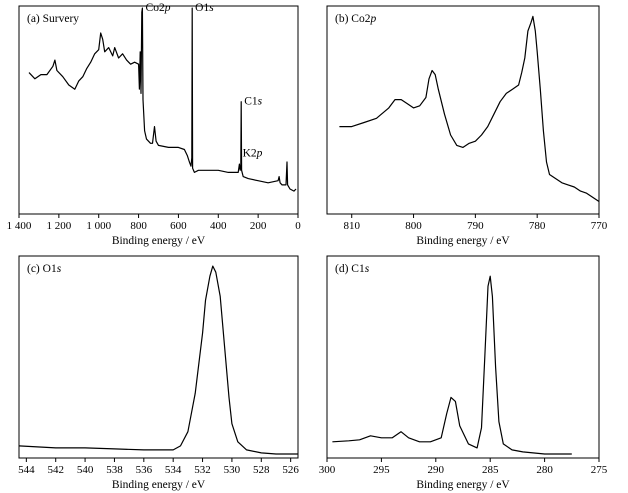 The image size is (628, 493). Describe the element at coordinates (58, 226) in the screenshot. I see `survey-x-tick-label: 1 200` at that location.